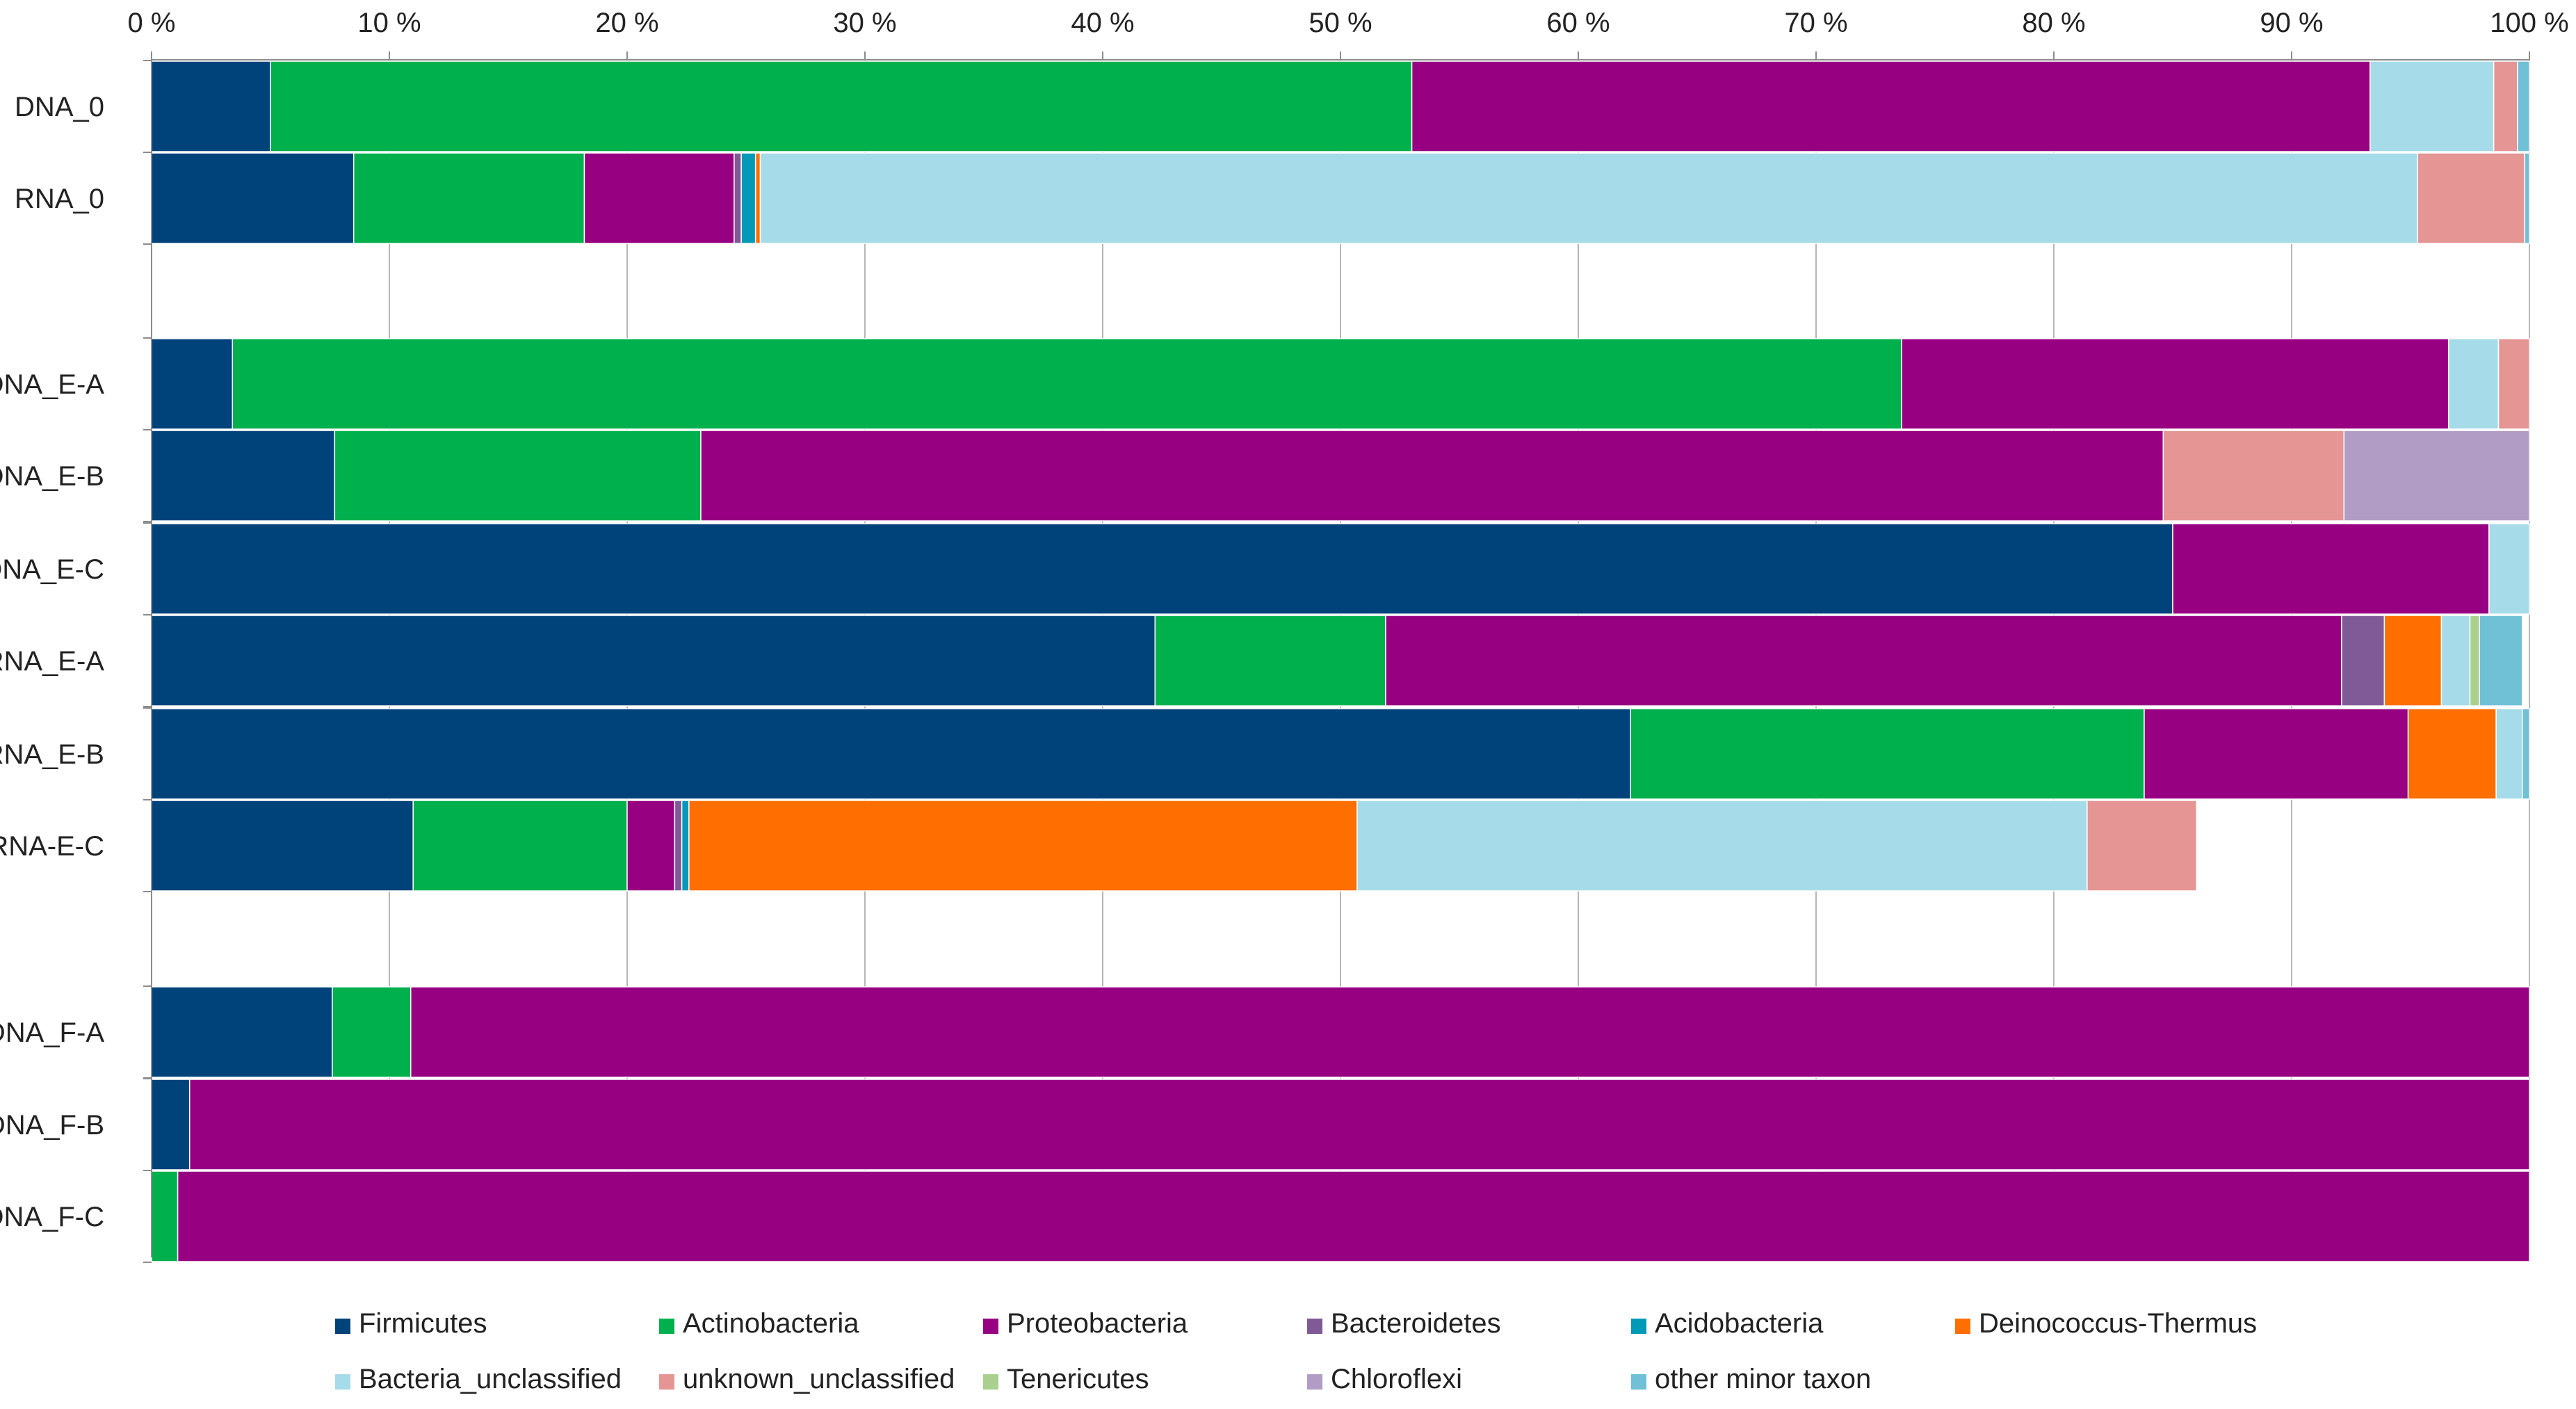 Image resolution: width=2576 pixels, height=1409 pixels. Describe the element at coordinates (1891, 106) in the screenshot. I see `bar-dna-0-proteobacteria` at that location.